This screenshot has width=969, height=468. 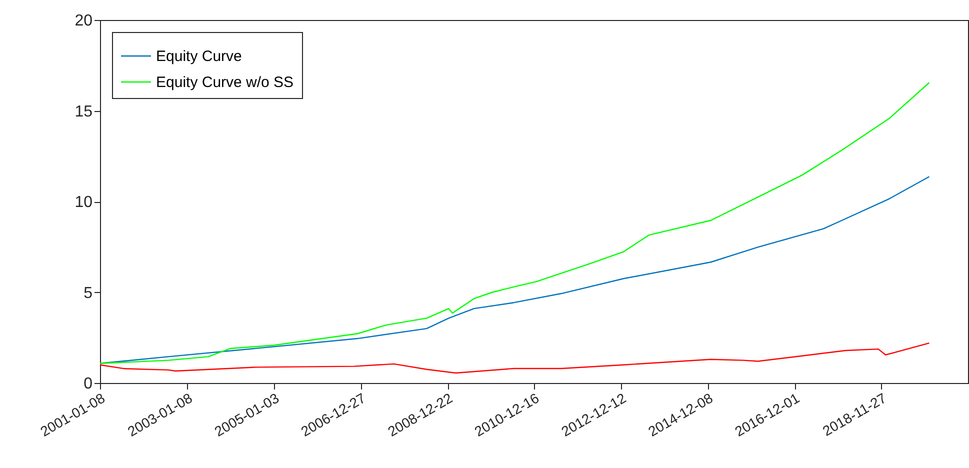 I want to click on y-tick-label: 10, so click(x=83, y=202).